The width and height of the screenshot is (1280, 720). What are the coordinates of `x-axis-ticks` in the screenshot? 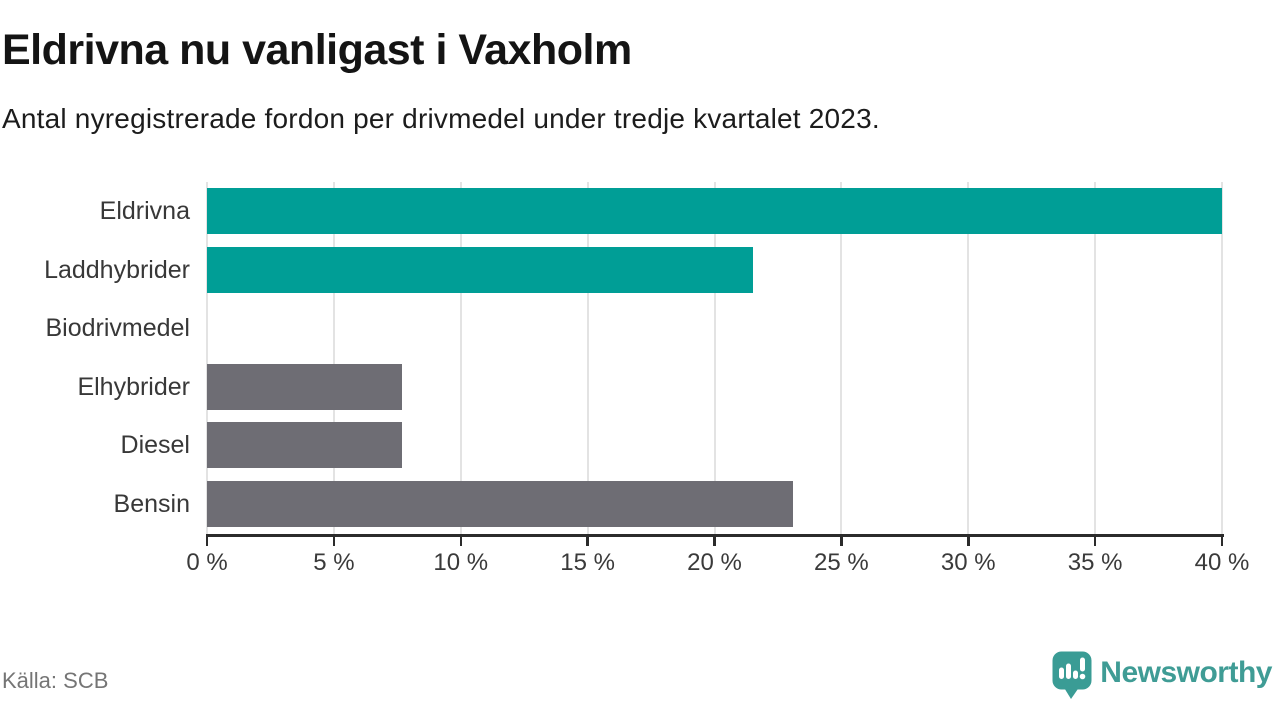 It's located at (714, 541).